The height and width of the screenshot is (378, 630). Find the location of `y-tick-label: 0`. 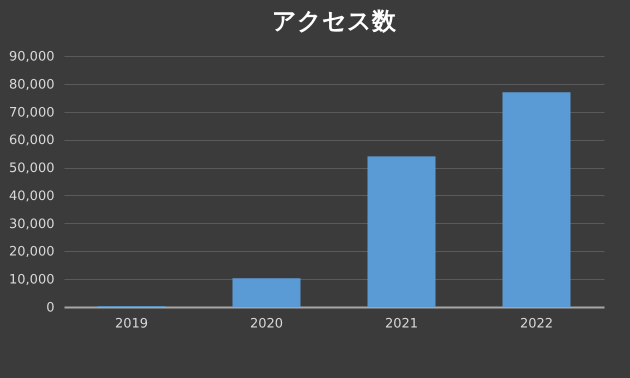

y-tick-label: 0 is located at coordinates (50, 308).